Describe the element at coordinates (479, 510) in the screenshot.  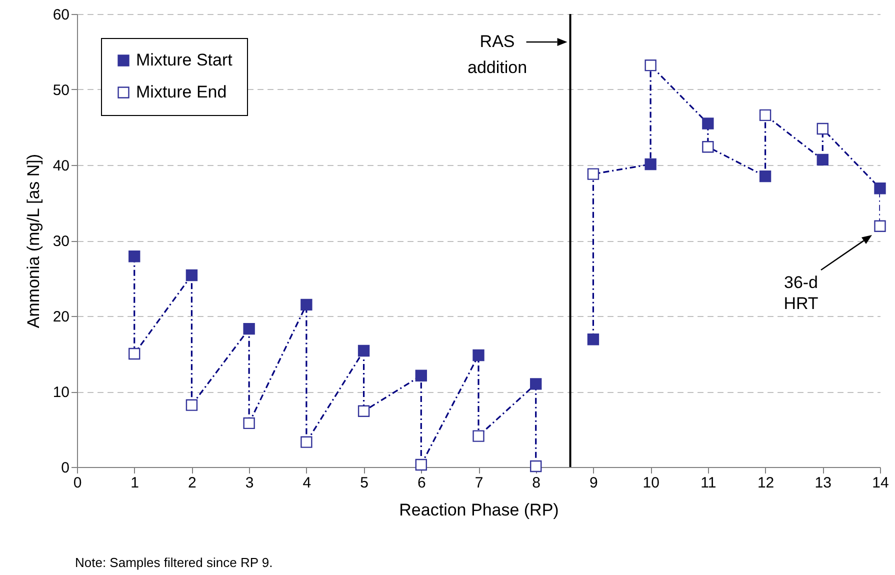
I see `x-axis-title: Reaction Phase (RP)` at that location.